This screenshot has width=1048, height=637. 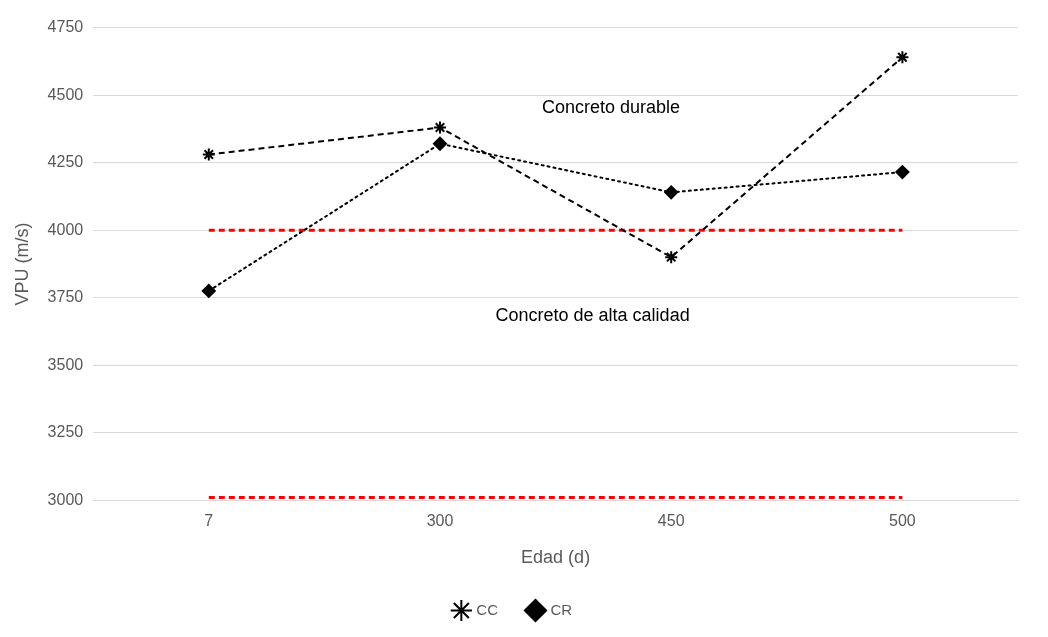 I want to click on y-tick-label: 3500, so click(x=65, y=364).